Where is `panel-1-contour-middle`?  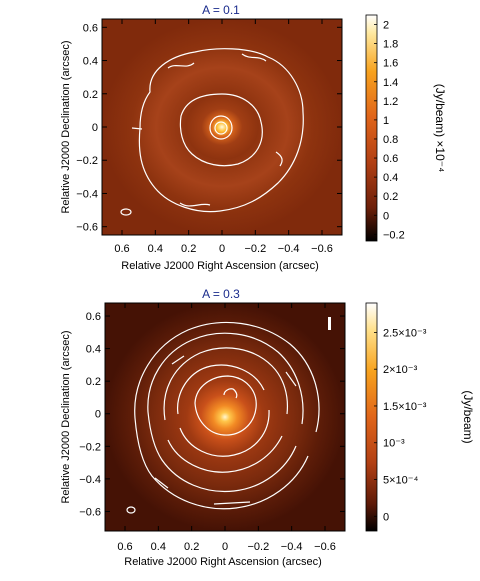
panel-1-contour-middle is located at coordinates (221, 130).